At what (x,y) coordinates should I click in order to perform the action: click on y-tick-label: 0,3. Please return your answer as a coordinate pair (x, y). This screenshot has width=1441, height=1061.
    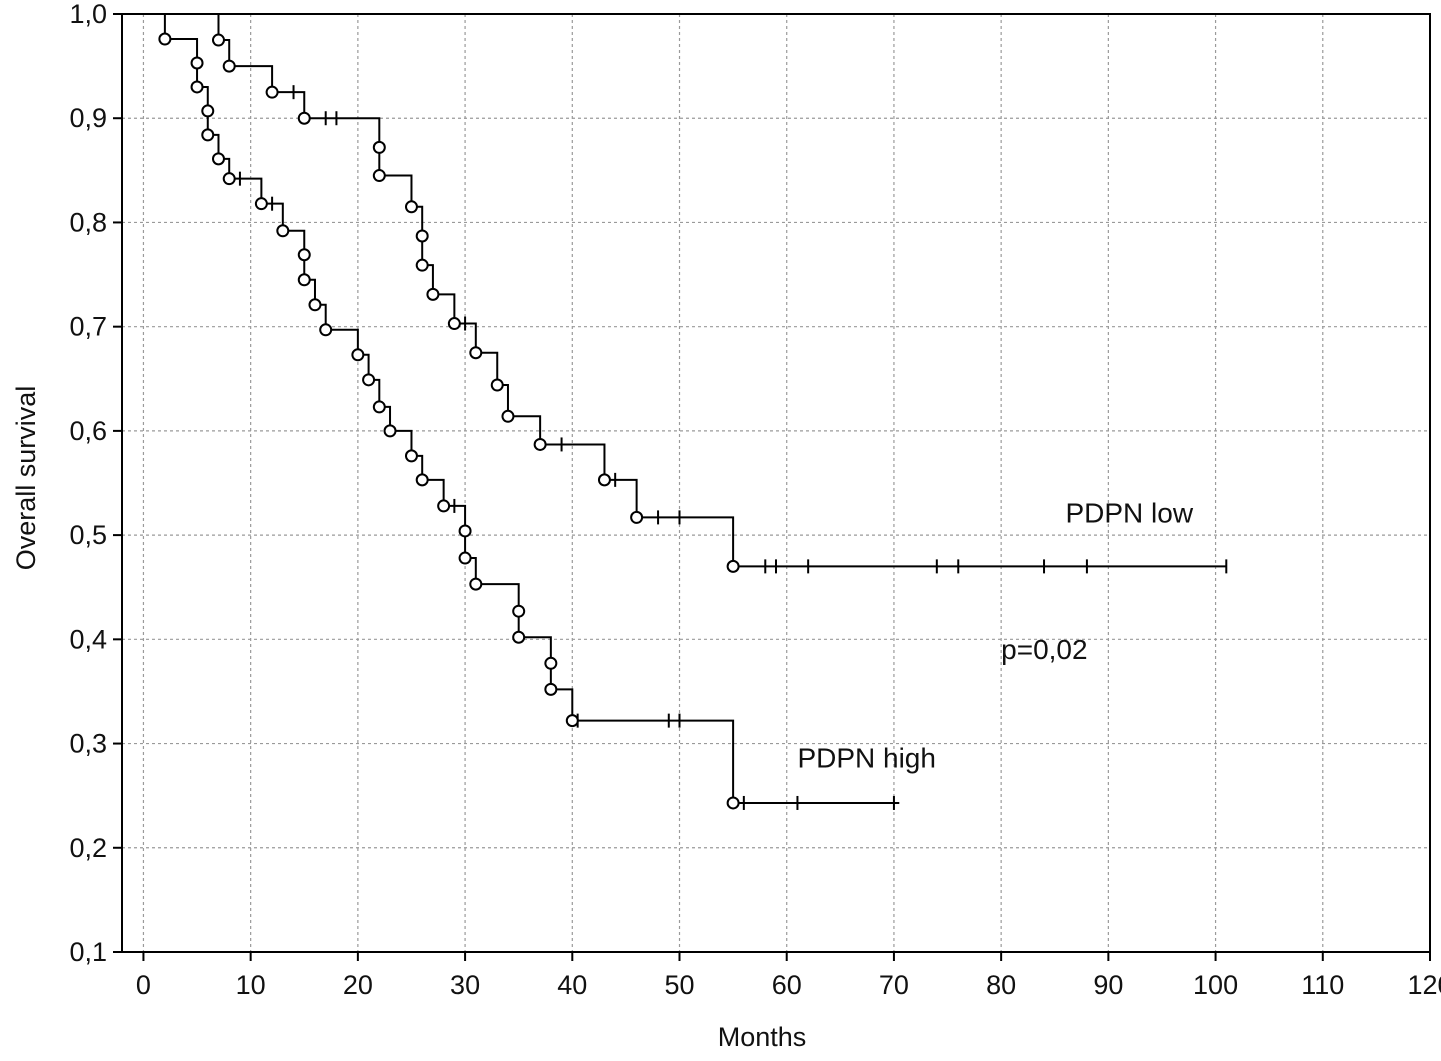
    Looking at the image, I should click on (88, 744).